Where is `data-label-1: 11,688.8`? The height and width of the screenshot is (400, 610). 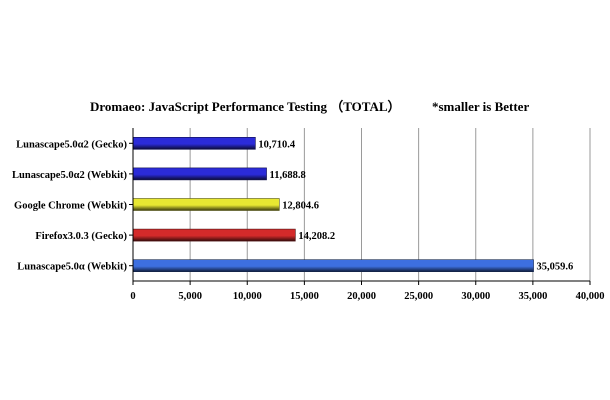 data-label-1: 11,688.8 is located at coordinates (288, 175).